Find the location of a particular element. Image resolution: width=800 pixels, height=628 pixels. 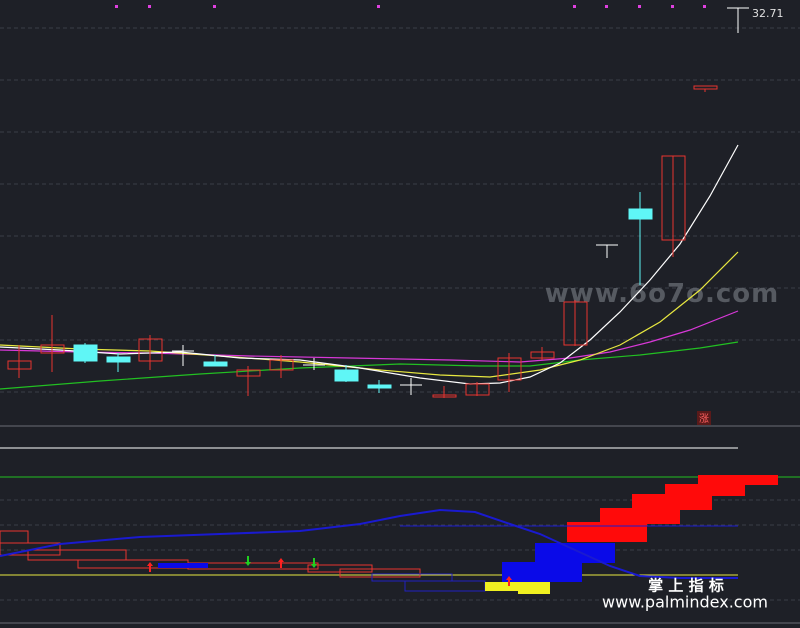

red-steps-filled is located at coordinates (672, 508).